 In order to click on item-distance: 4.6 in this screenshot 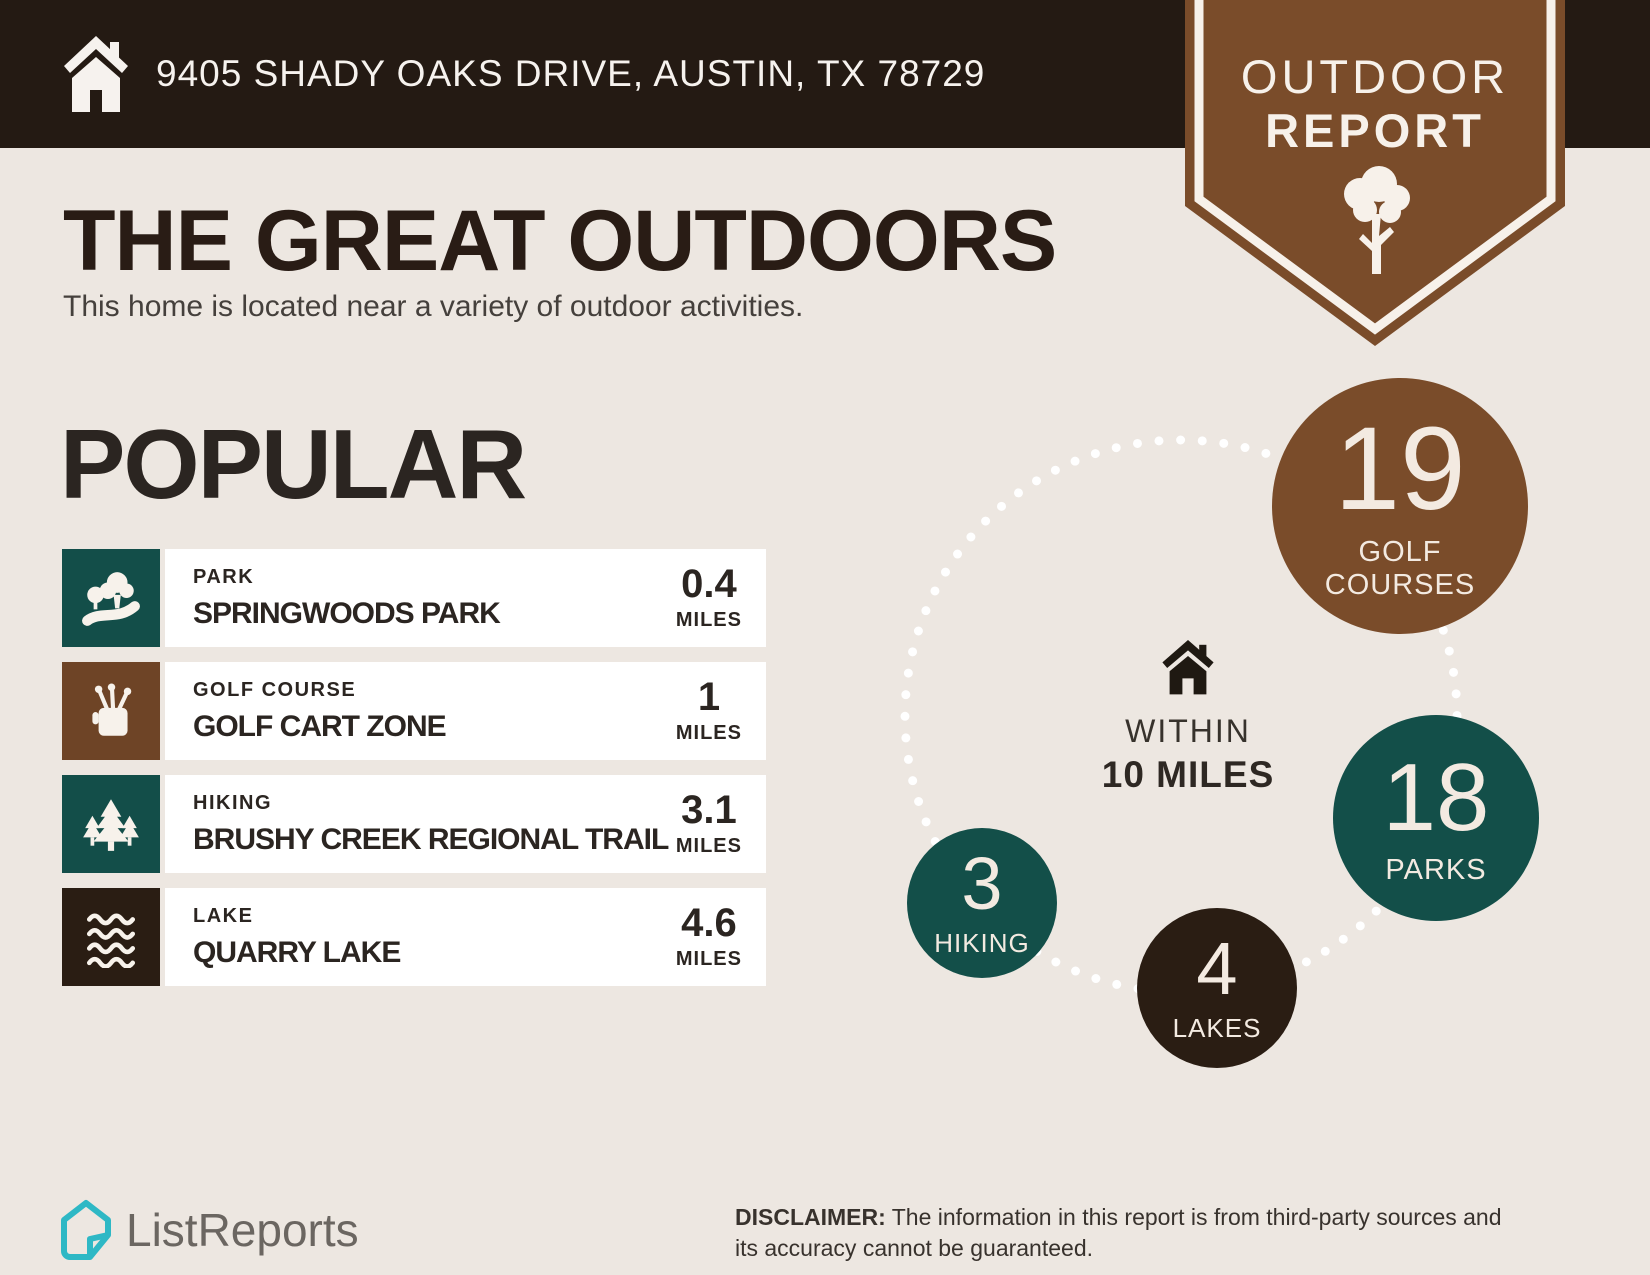, I will do `click(709, 923)`.